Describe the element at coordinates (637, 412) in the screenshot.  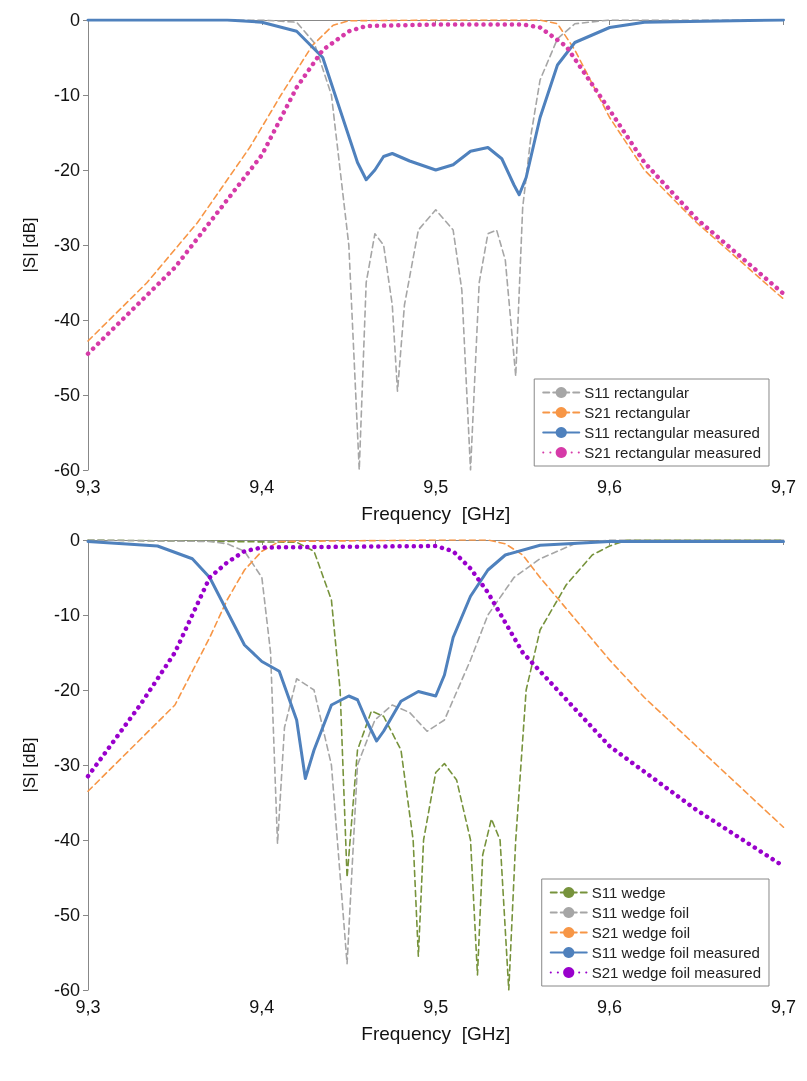
I see `legend-label: S21 rectangular` at that location.